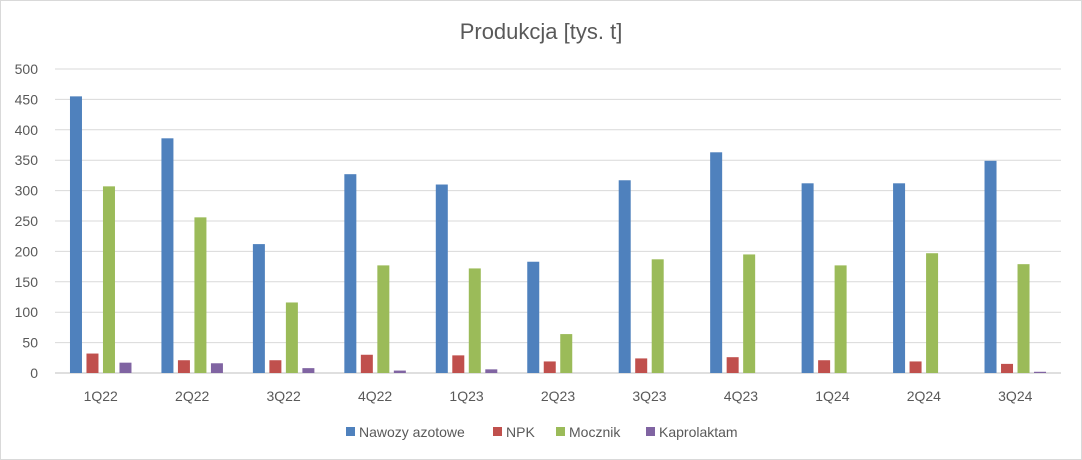 The height and width of the screenshot is (460, 1082). What do you see at coordinates (27, 191) in the screenshot?
I see `y-tick-label: 300` at bounding box center [27, 191].